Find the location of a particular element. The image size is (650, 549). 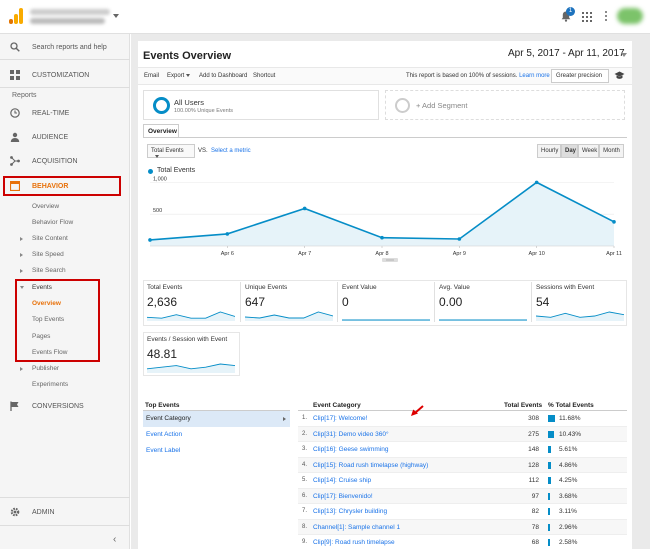

sidebar-item-events-flow: Events Flow is located at coordinates (50, 352).